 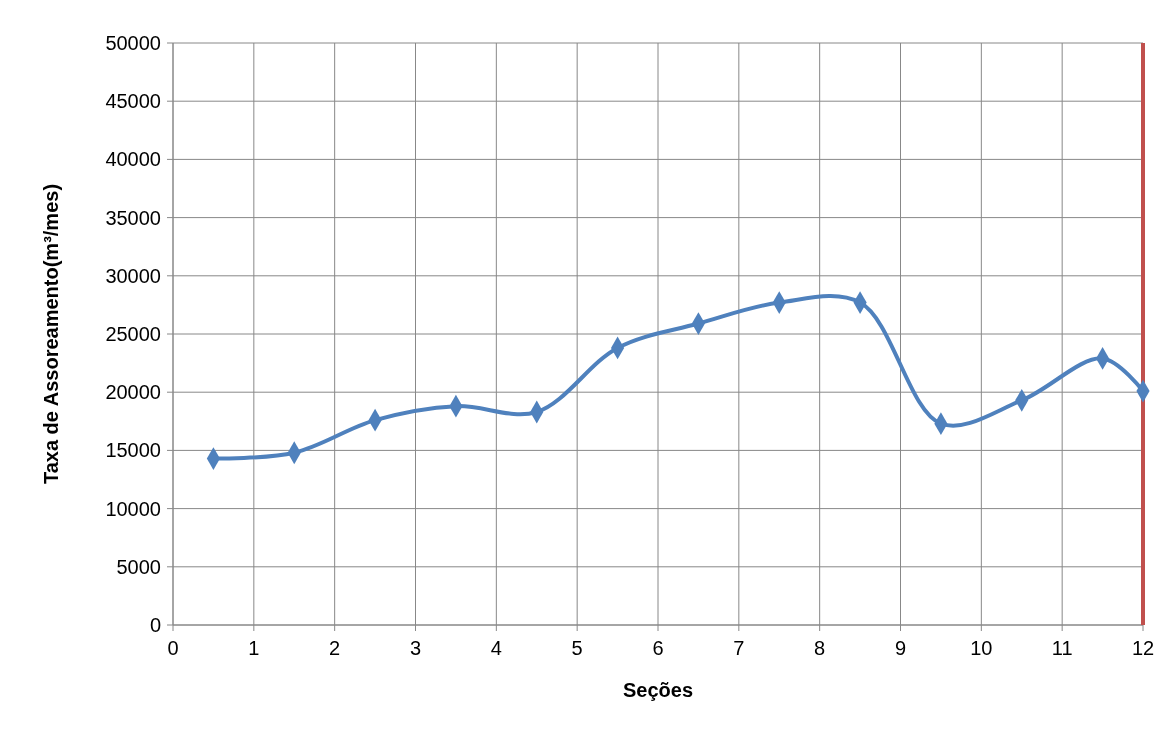 I want to click on y-tick-label: 50000, so click(x=133, y=43).